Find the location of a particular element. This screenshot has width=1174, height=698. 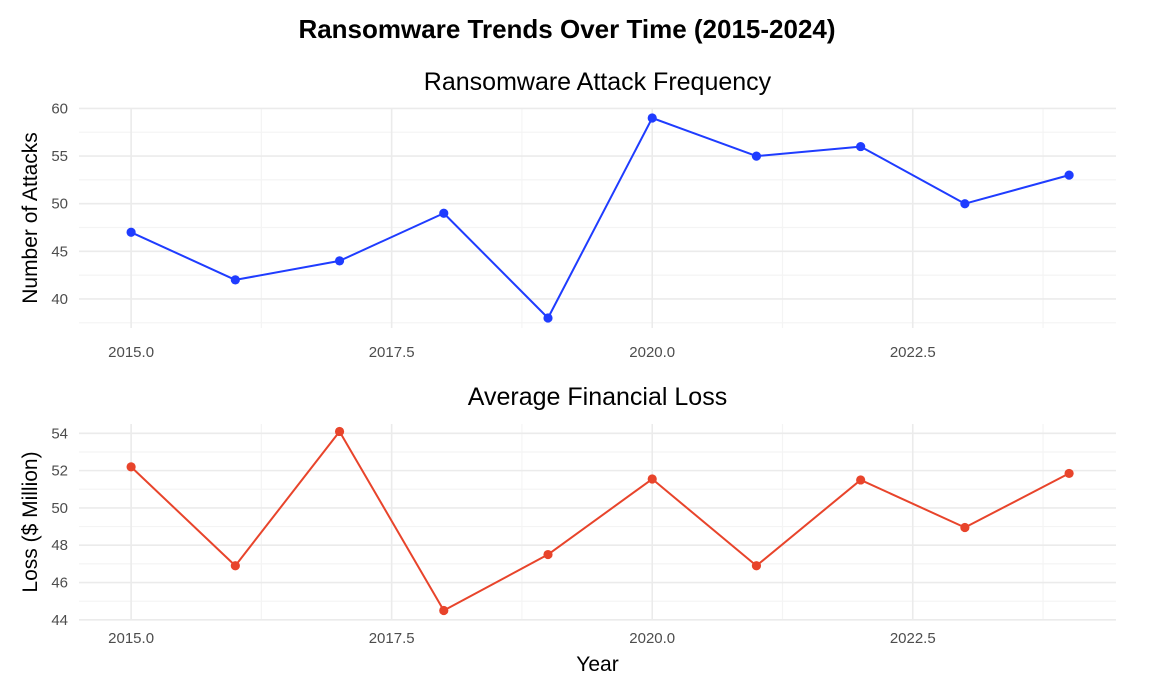

y-tick-label: 40 is located at coordinates (59, 299).